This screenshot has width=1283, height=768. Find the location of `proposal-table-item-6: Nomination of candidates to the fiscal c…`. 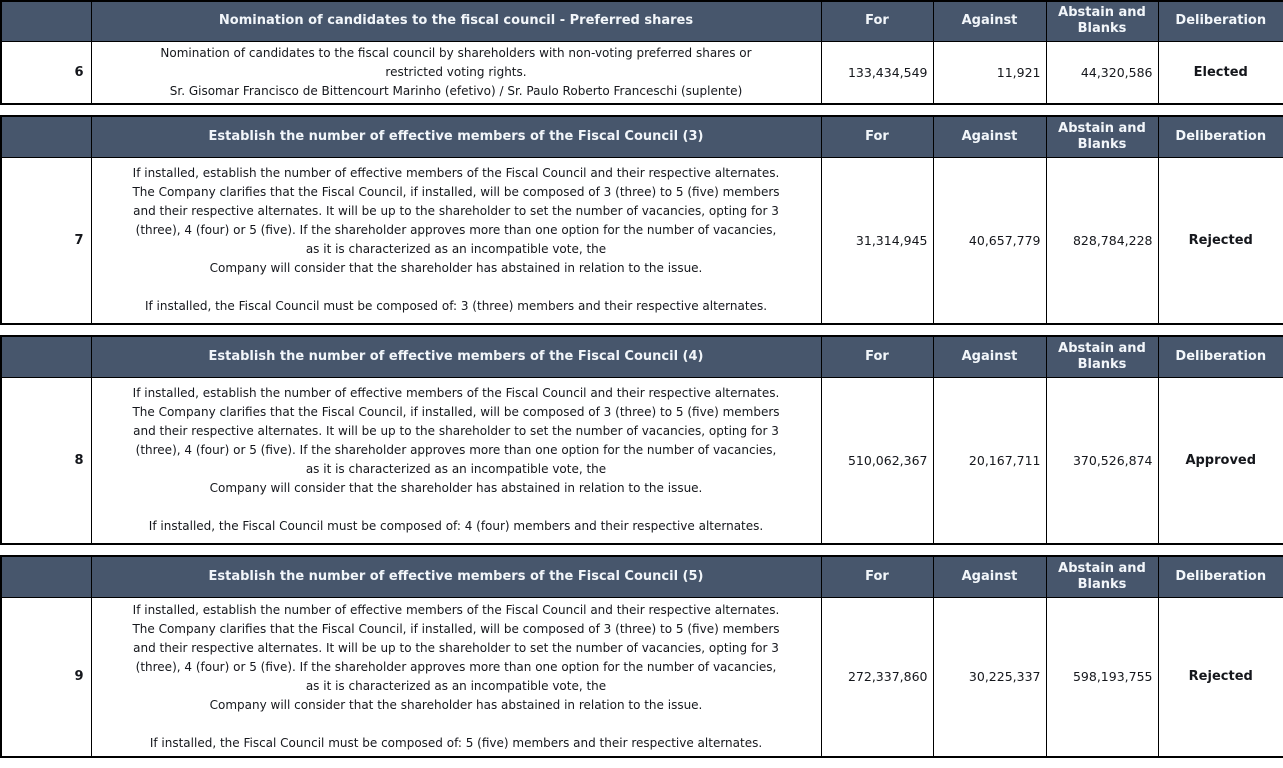

proposal-table-item-6: Nomination of candidates to the fiscal c… is located at coordinates (641, 52).